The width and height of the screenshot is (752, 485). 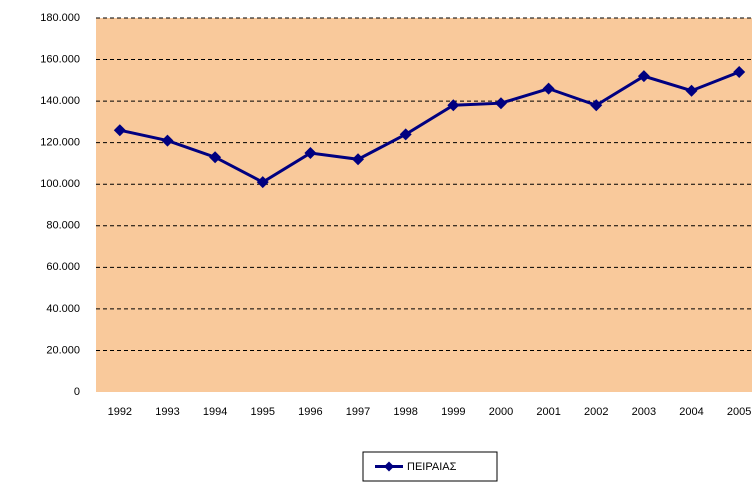 What do you see at coordinates (405, 412) in the screenshot?
I see `x-tick-label: 1998` at bounding box center [405, 412].